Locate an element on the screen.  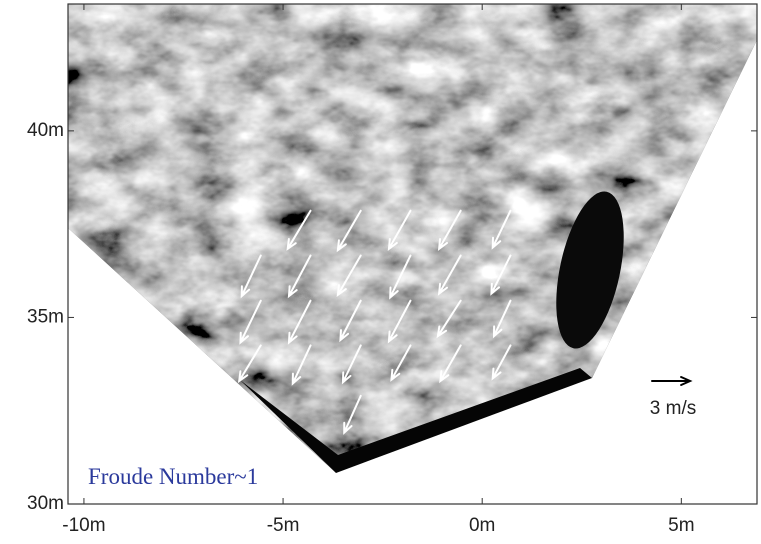
x-tick-label: 0m is located at coordinates (482, 525).